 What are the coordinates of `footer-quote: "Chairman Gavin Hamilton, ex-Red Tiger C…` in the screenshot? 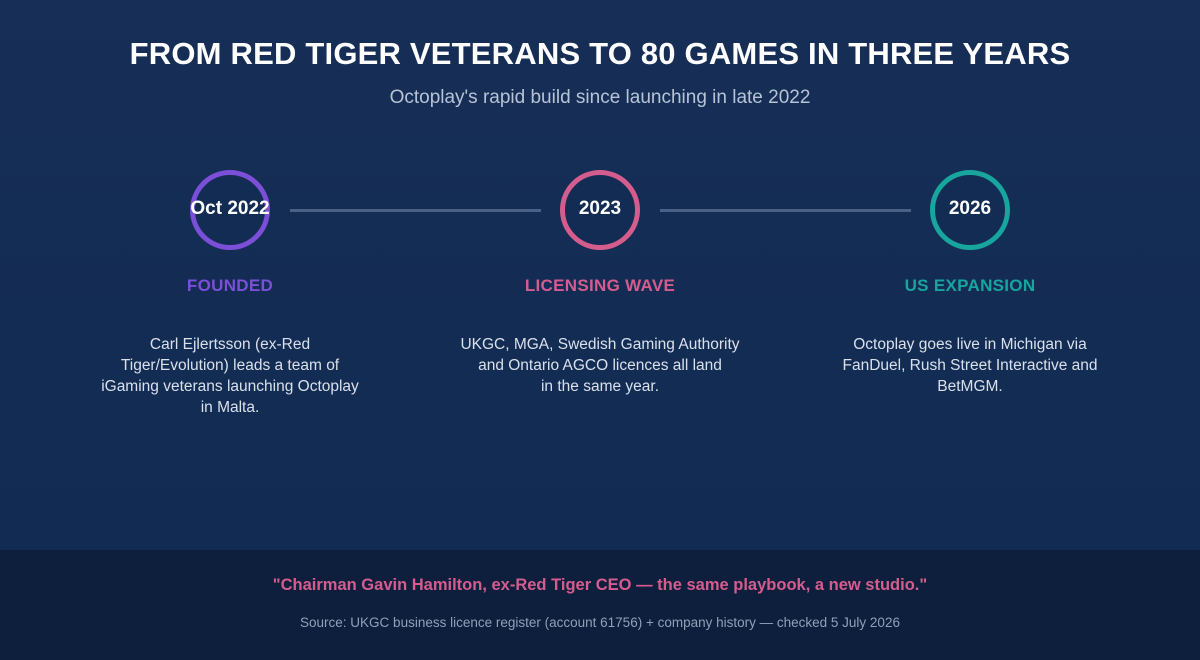 It's located at (600, 585).